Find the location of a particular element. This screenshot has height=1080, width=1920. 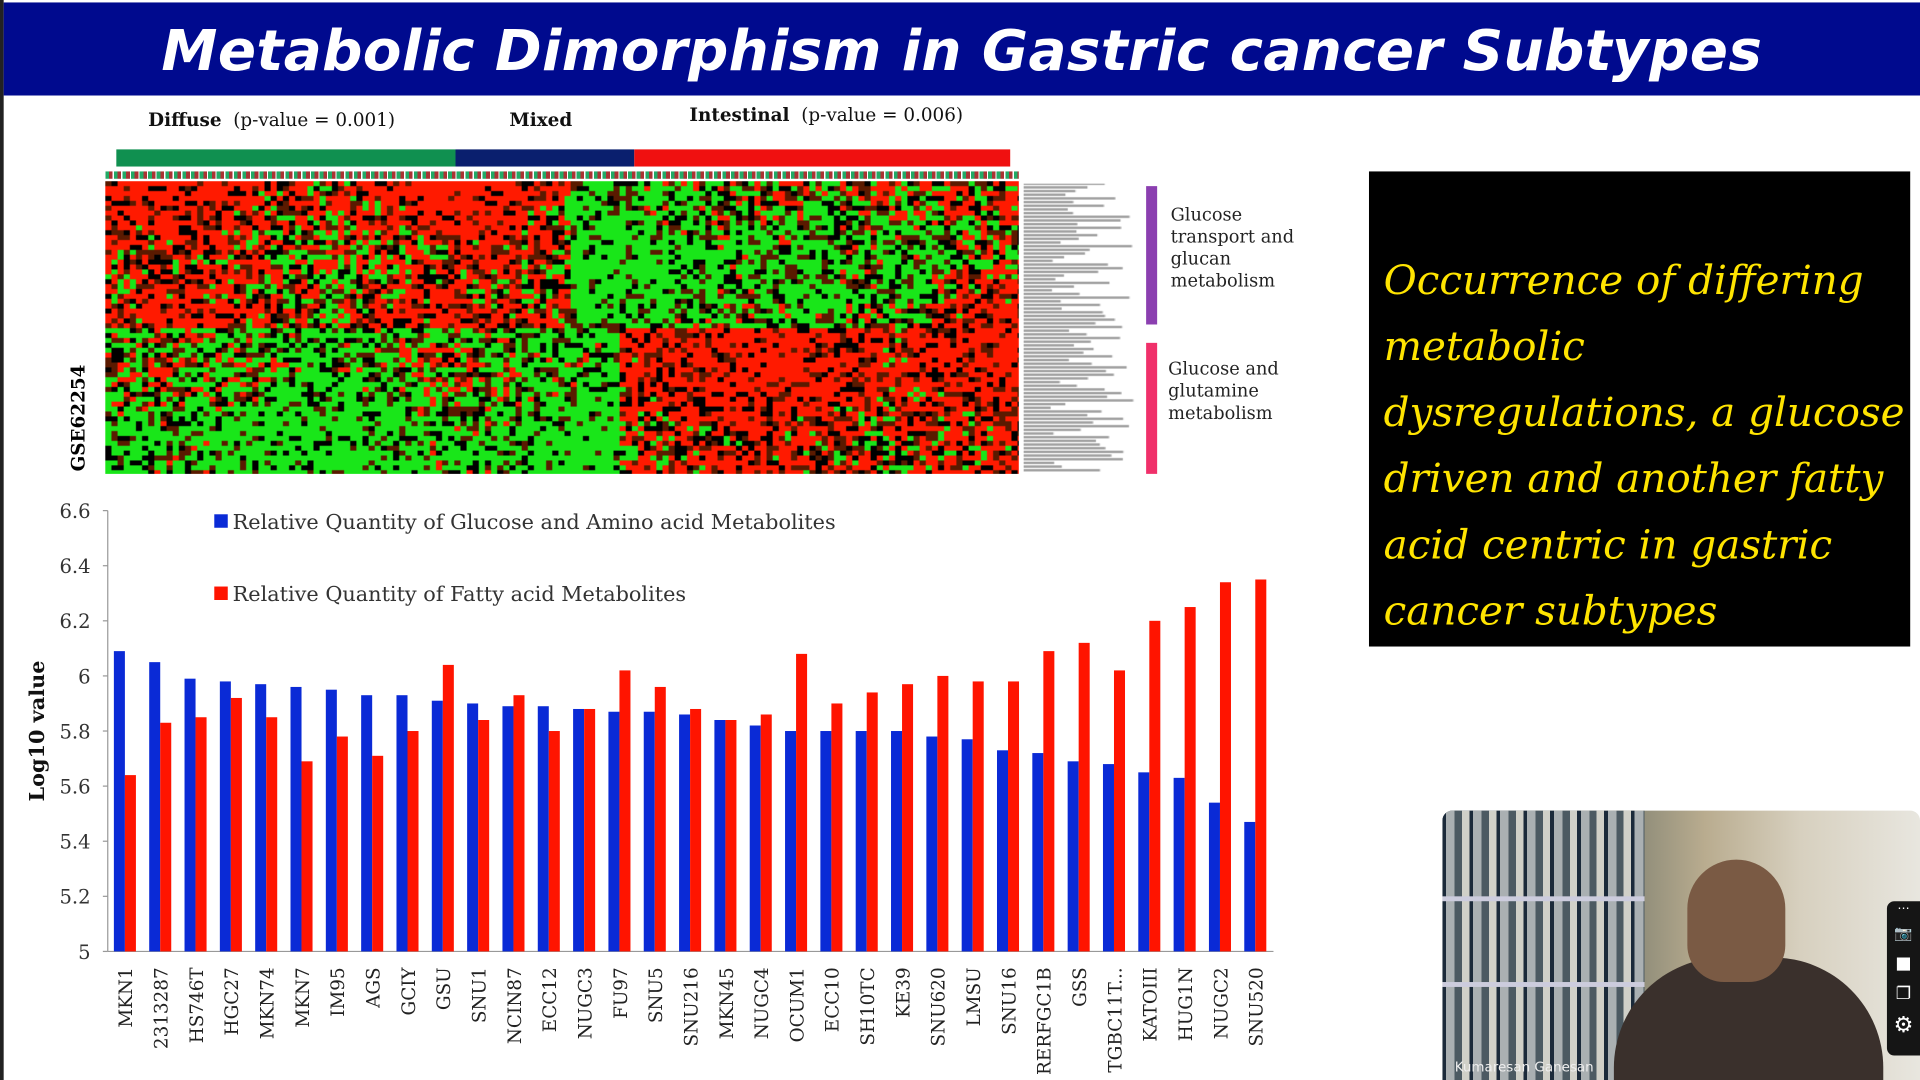

bar-fatty-acid-FU97 is located at coordinates (625, 811).